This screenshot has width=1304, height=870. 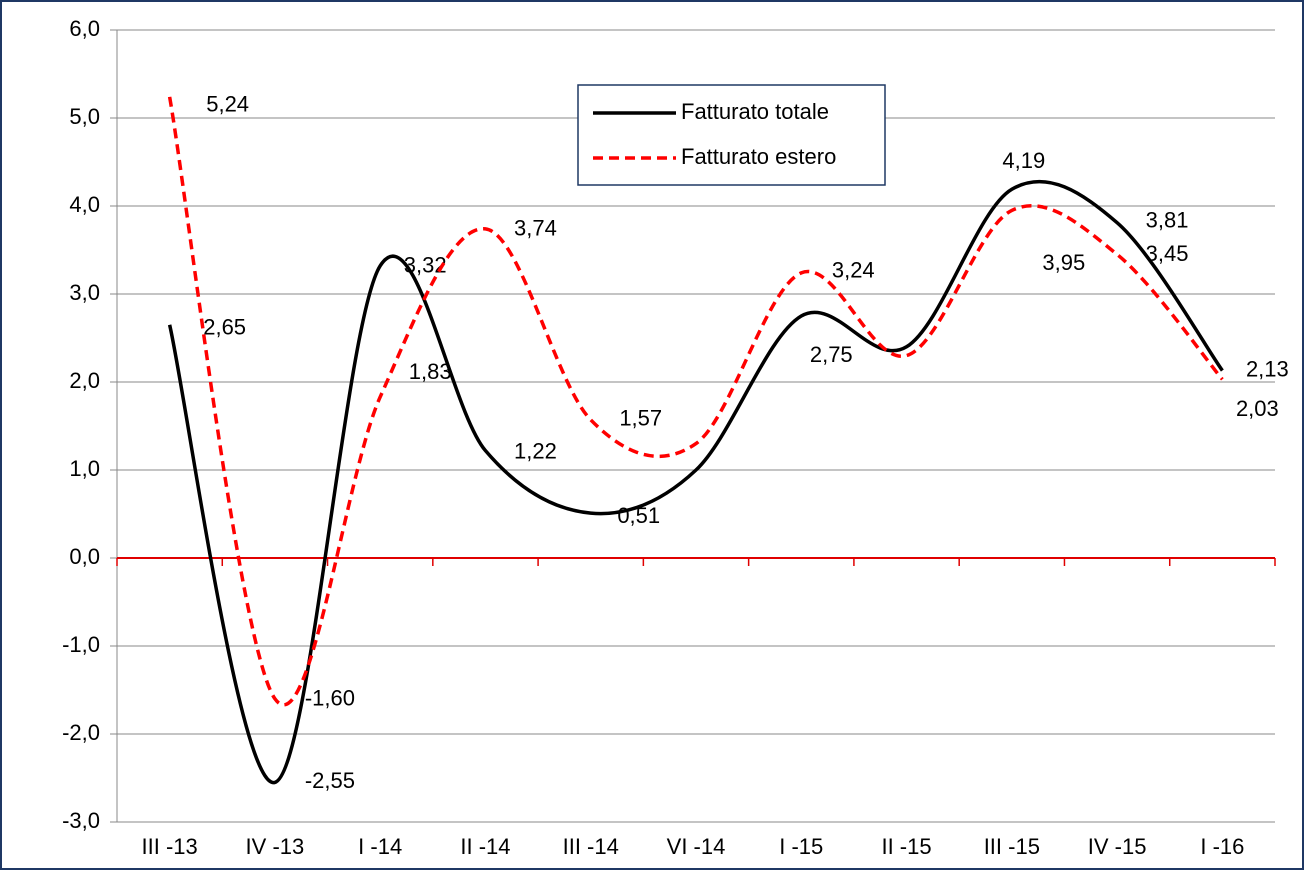 I want to click on x-tick-label: I -14, so click(x=380, y=846).